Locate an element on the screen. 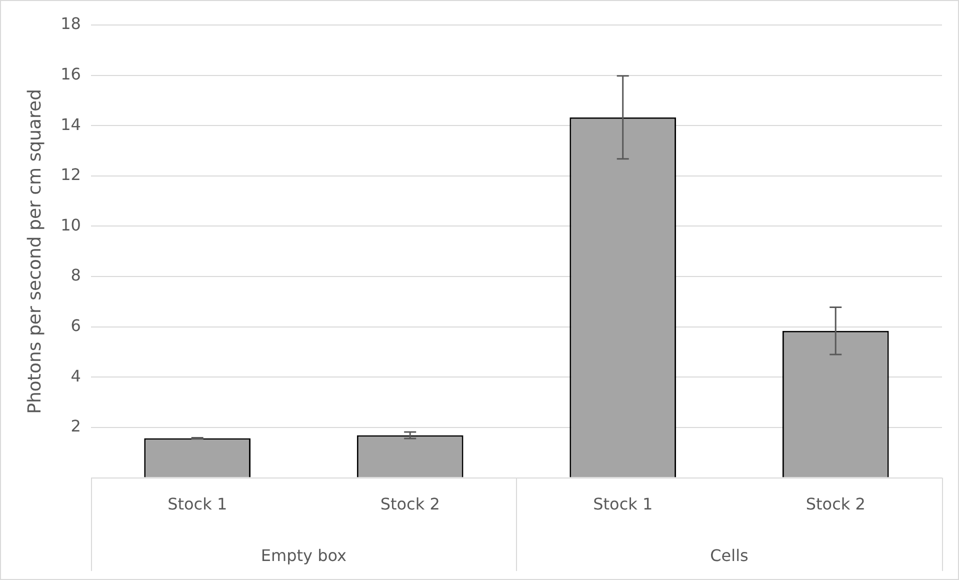 The height and width of the screenshot is (580, 959). y-tick-label: 8 is located at coordinates (75, 275).